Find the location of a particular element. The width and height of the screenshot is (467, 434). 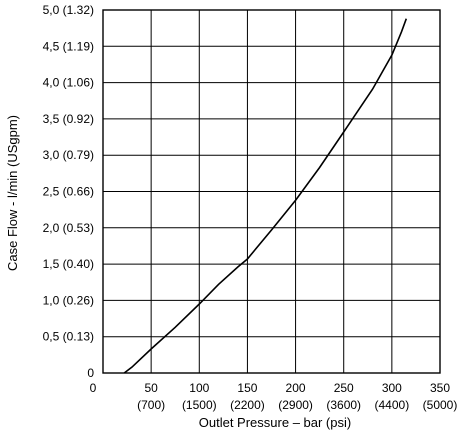

y-tick-label-5: 2,5 (0.66) is located at coordinates (68, 192).